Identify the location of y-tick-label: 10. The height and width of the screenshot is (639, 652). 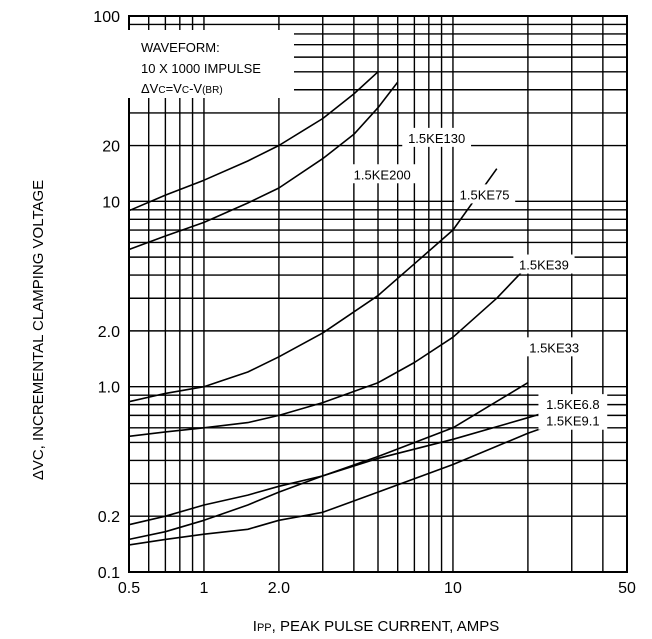
(111, 202).